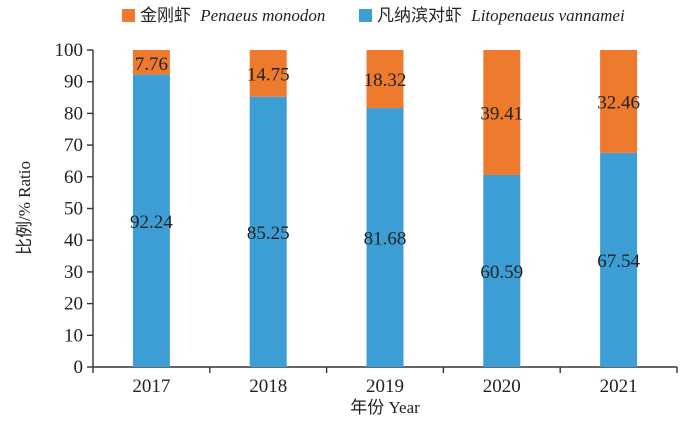 The height and width of the screenshot is (424, 700). I want to click on x-tick-label-2020: 2020, so click(502, 386).